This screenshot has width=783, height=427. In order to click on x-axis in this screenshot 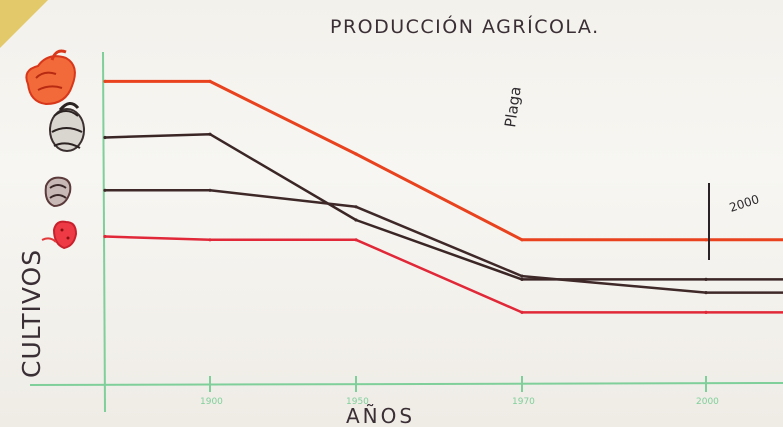, I will do `click(406, 384)`.